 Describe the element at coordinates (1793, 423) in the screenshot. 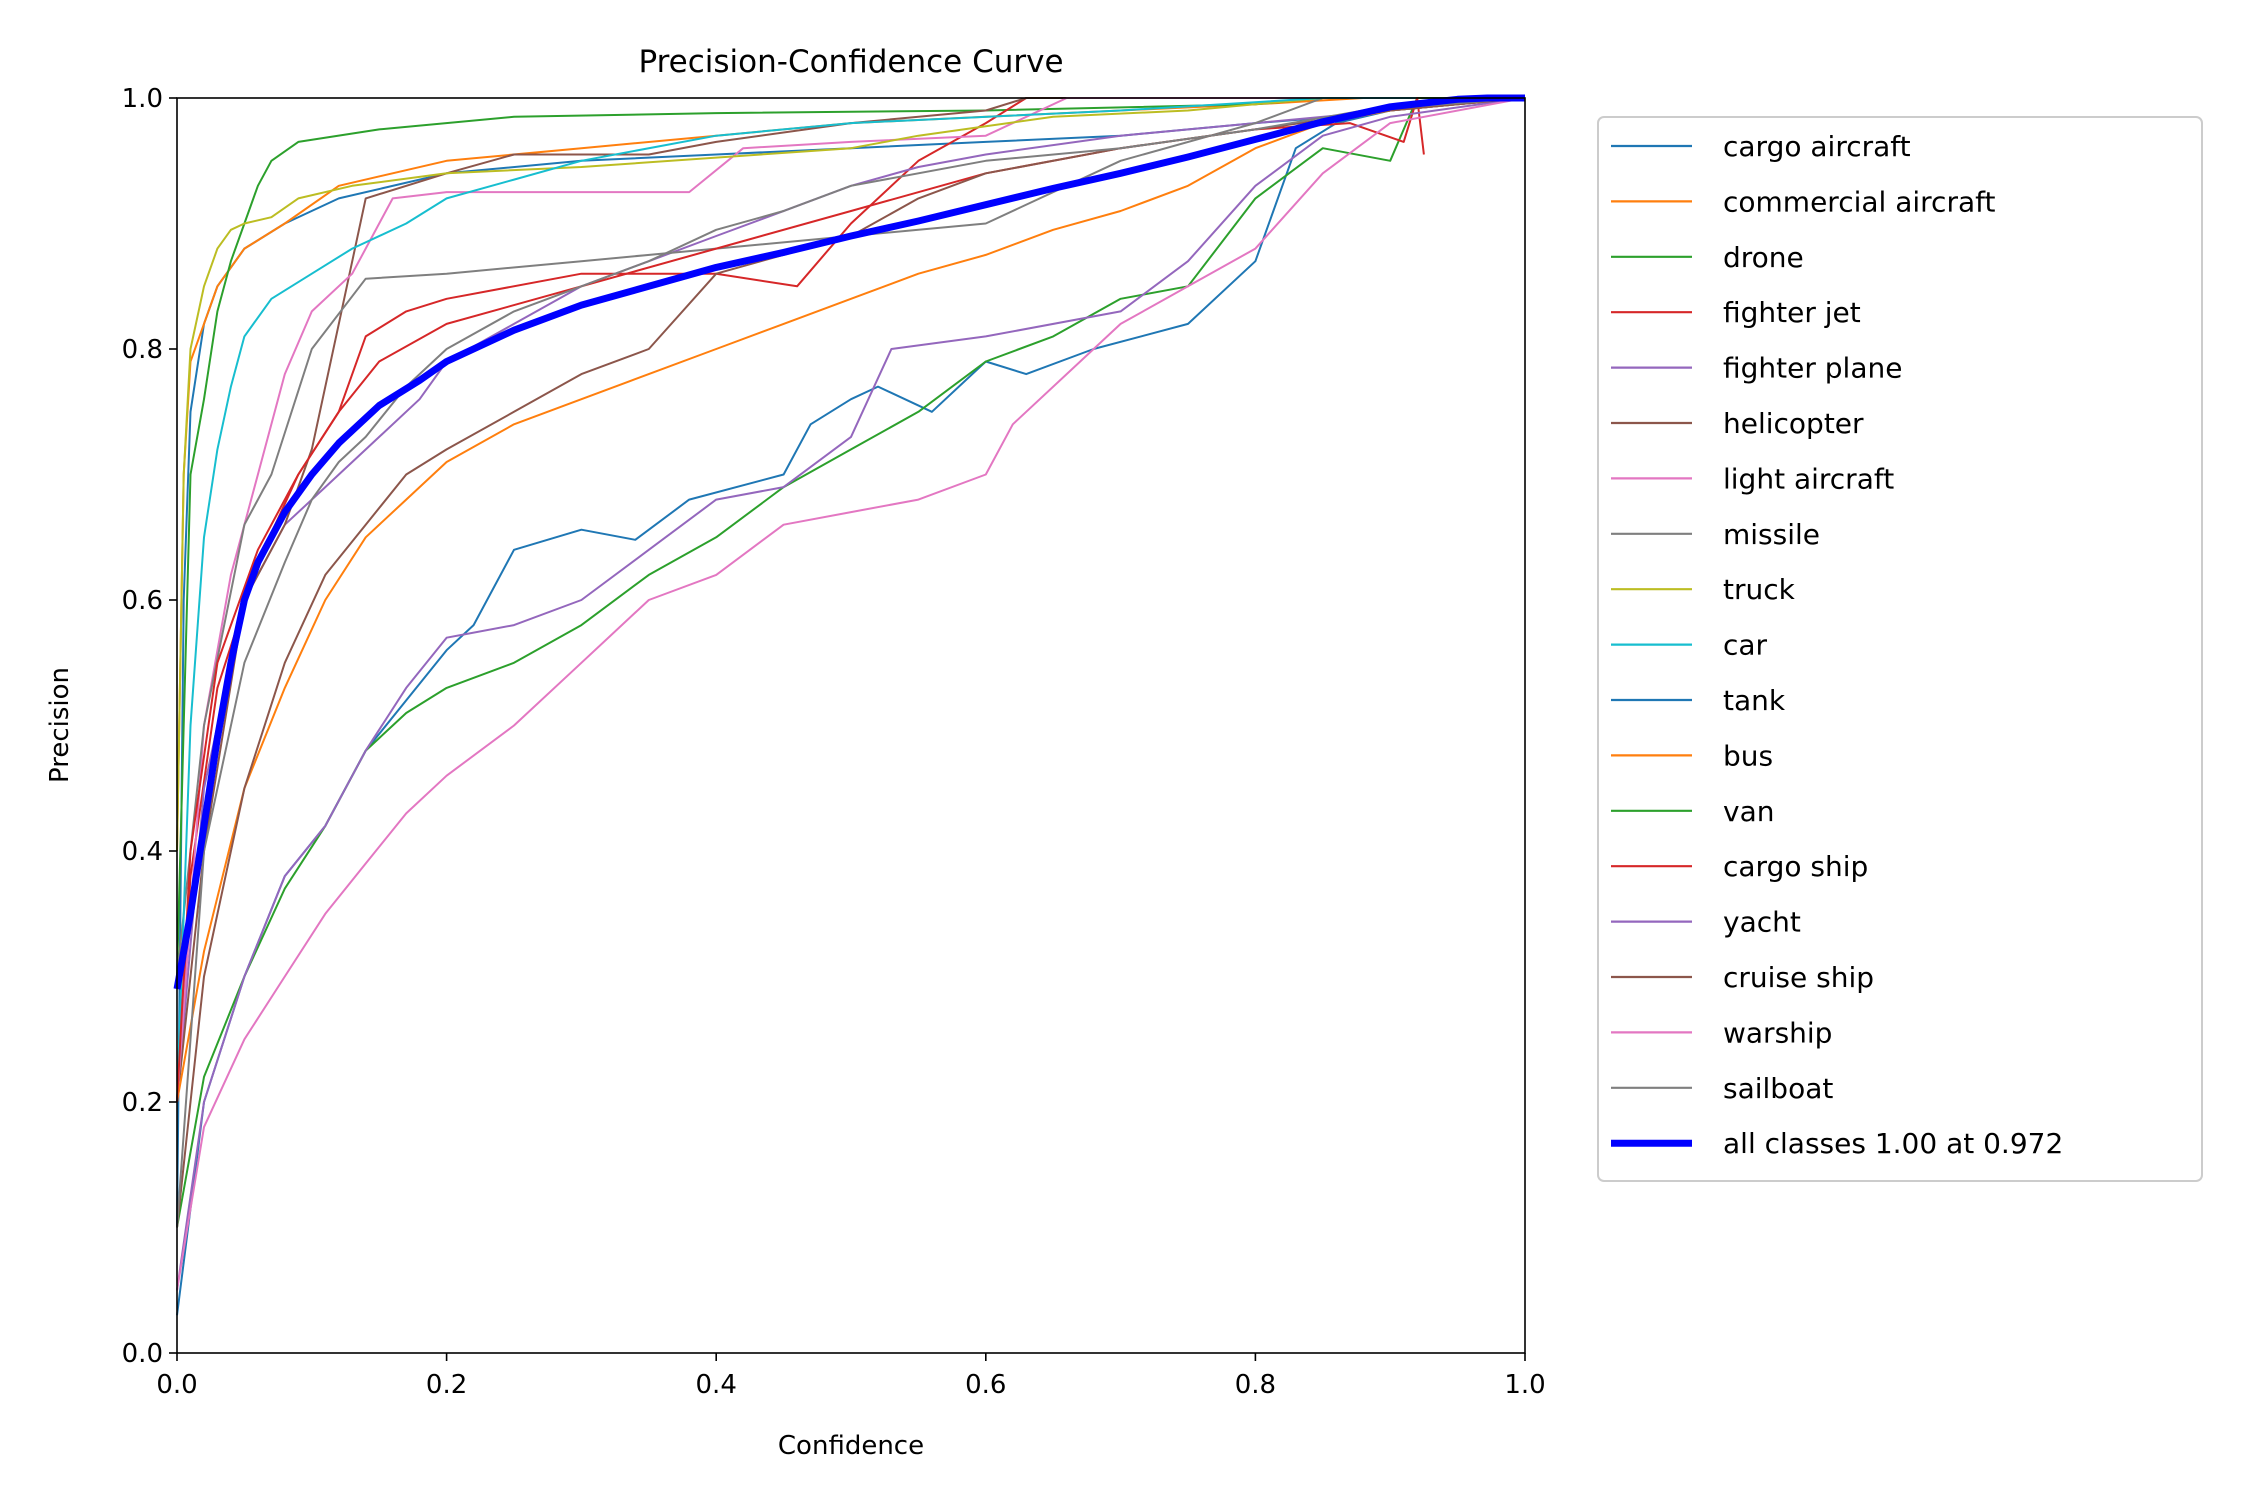

I see `legend-label: helicopter` at that location.